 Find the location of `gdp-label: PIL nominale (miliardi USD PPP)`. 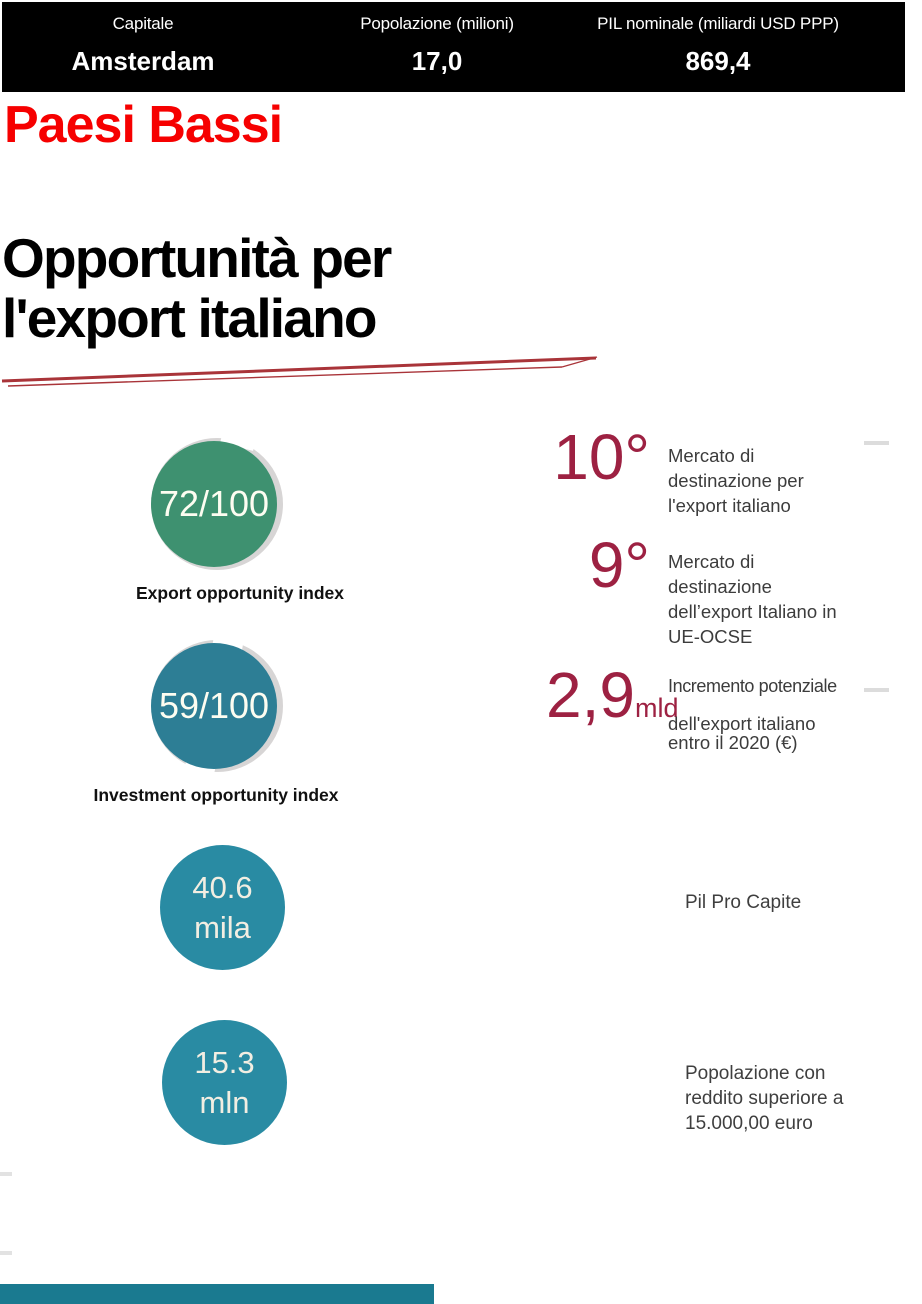

gdp-label: PIL nominale (miliardi USD PPP) is located at coordinates (718, 23).